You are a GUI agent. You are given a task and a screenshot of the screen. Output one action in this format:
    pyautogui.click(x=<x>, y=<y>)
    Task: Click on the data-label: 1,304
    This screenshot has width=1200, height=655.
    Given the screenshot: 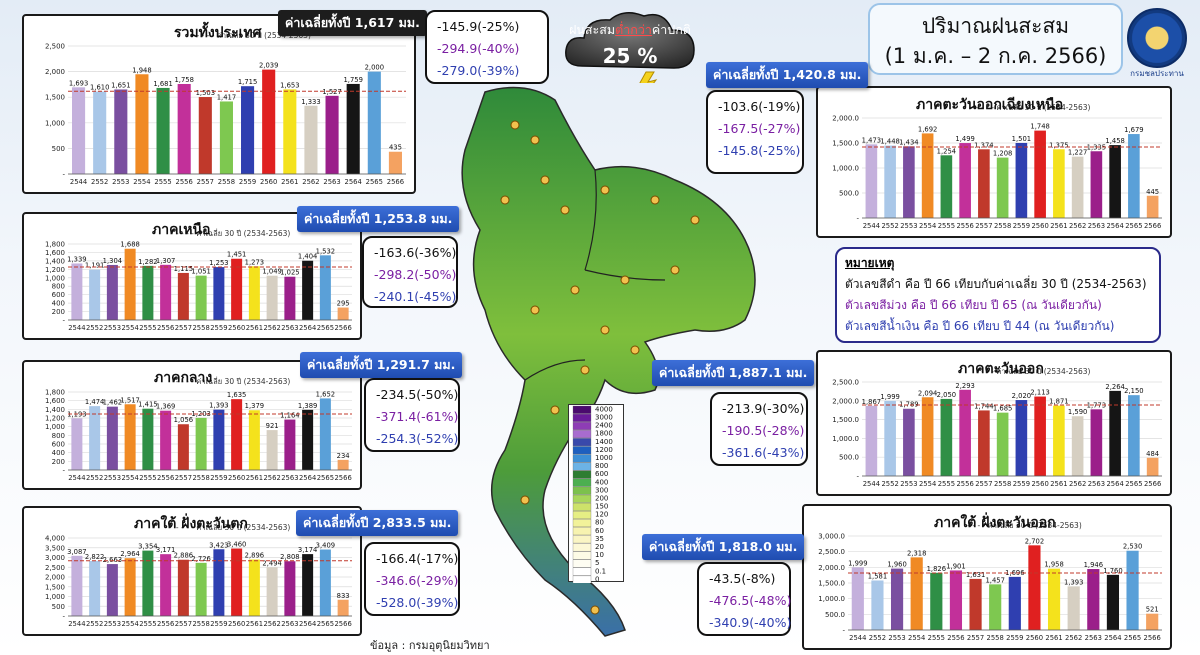 What is the action you would take?
    pyautogui.click(x=112, y=261)
    